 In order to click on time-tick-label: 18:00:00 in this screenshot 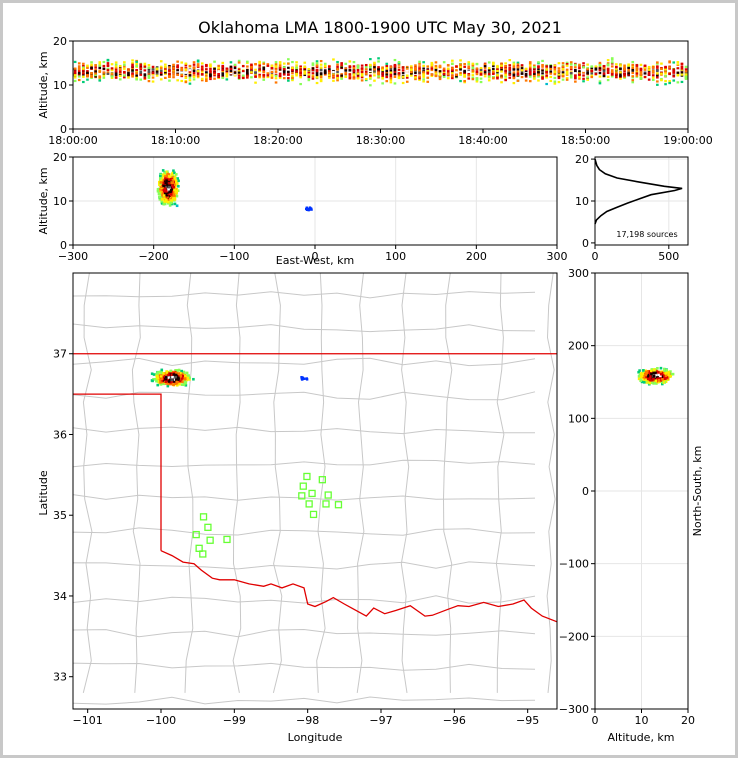, I will do `click(72, 140)`.